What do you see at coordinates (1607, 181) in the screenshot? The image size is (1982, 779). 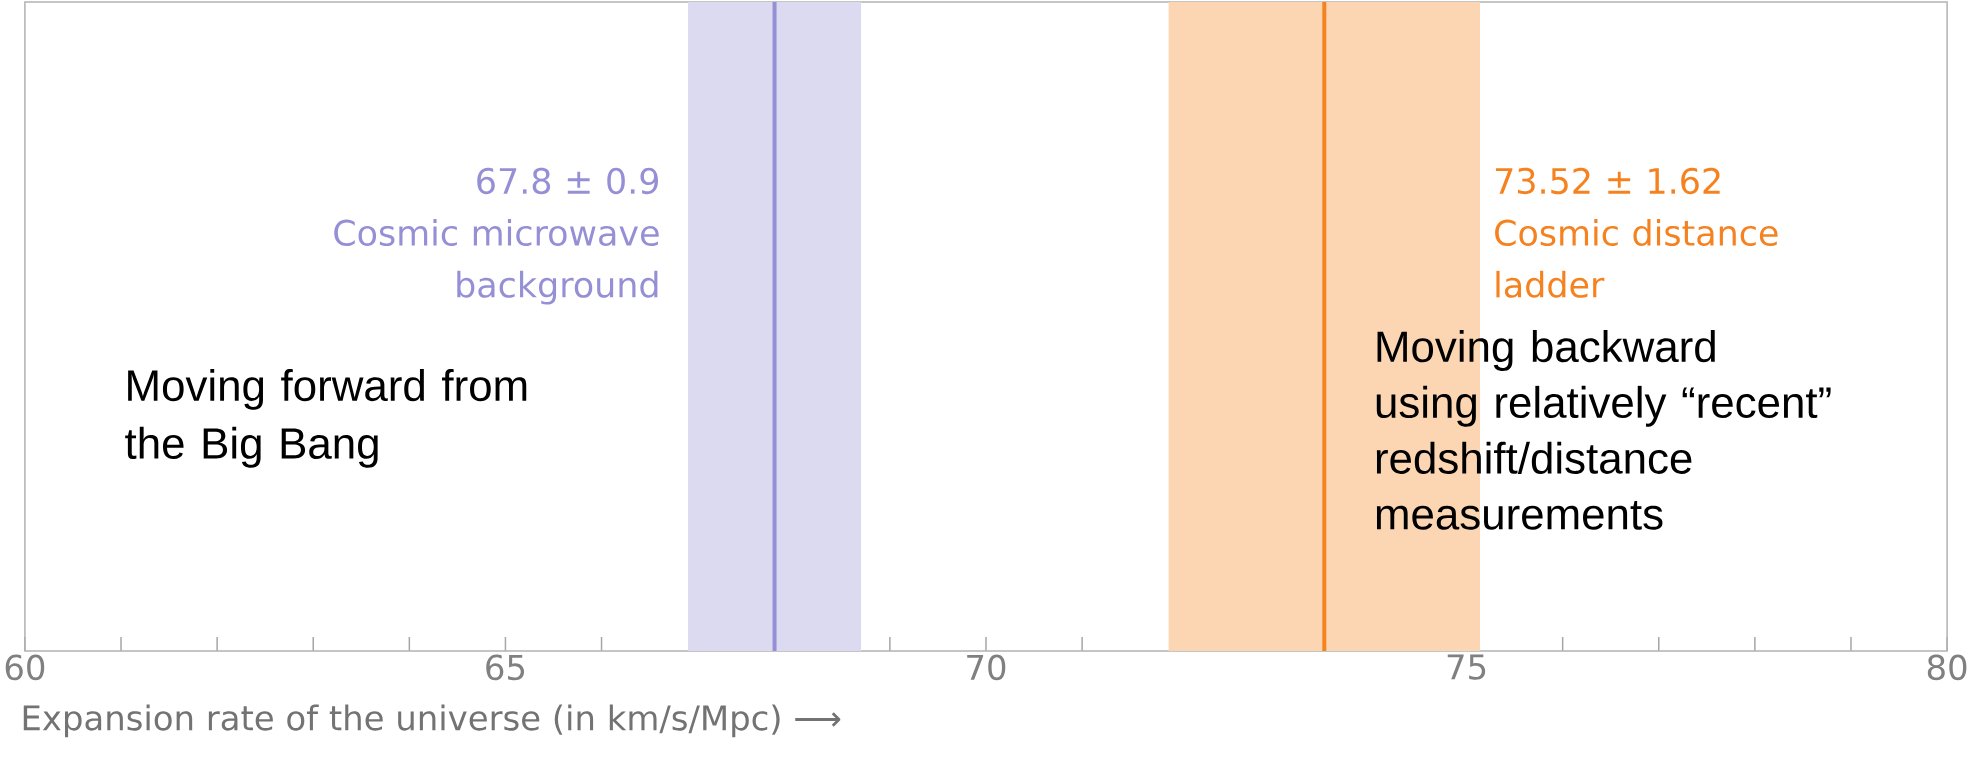 I see `ref-line-label: 73.52 ± 1.62` at bounding box center [1607, 181].